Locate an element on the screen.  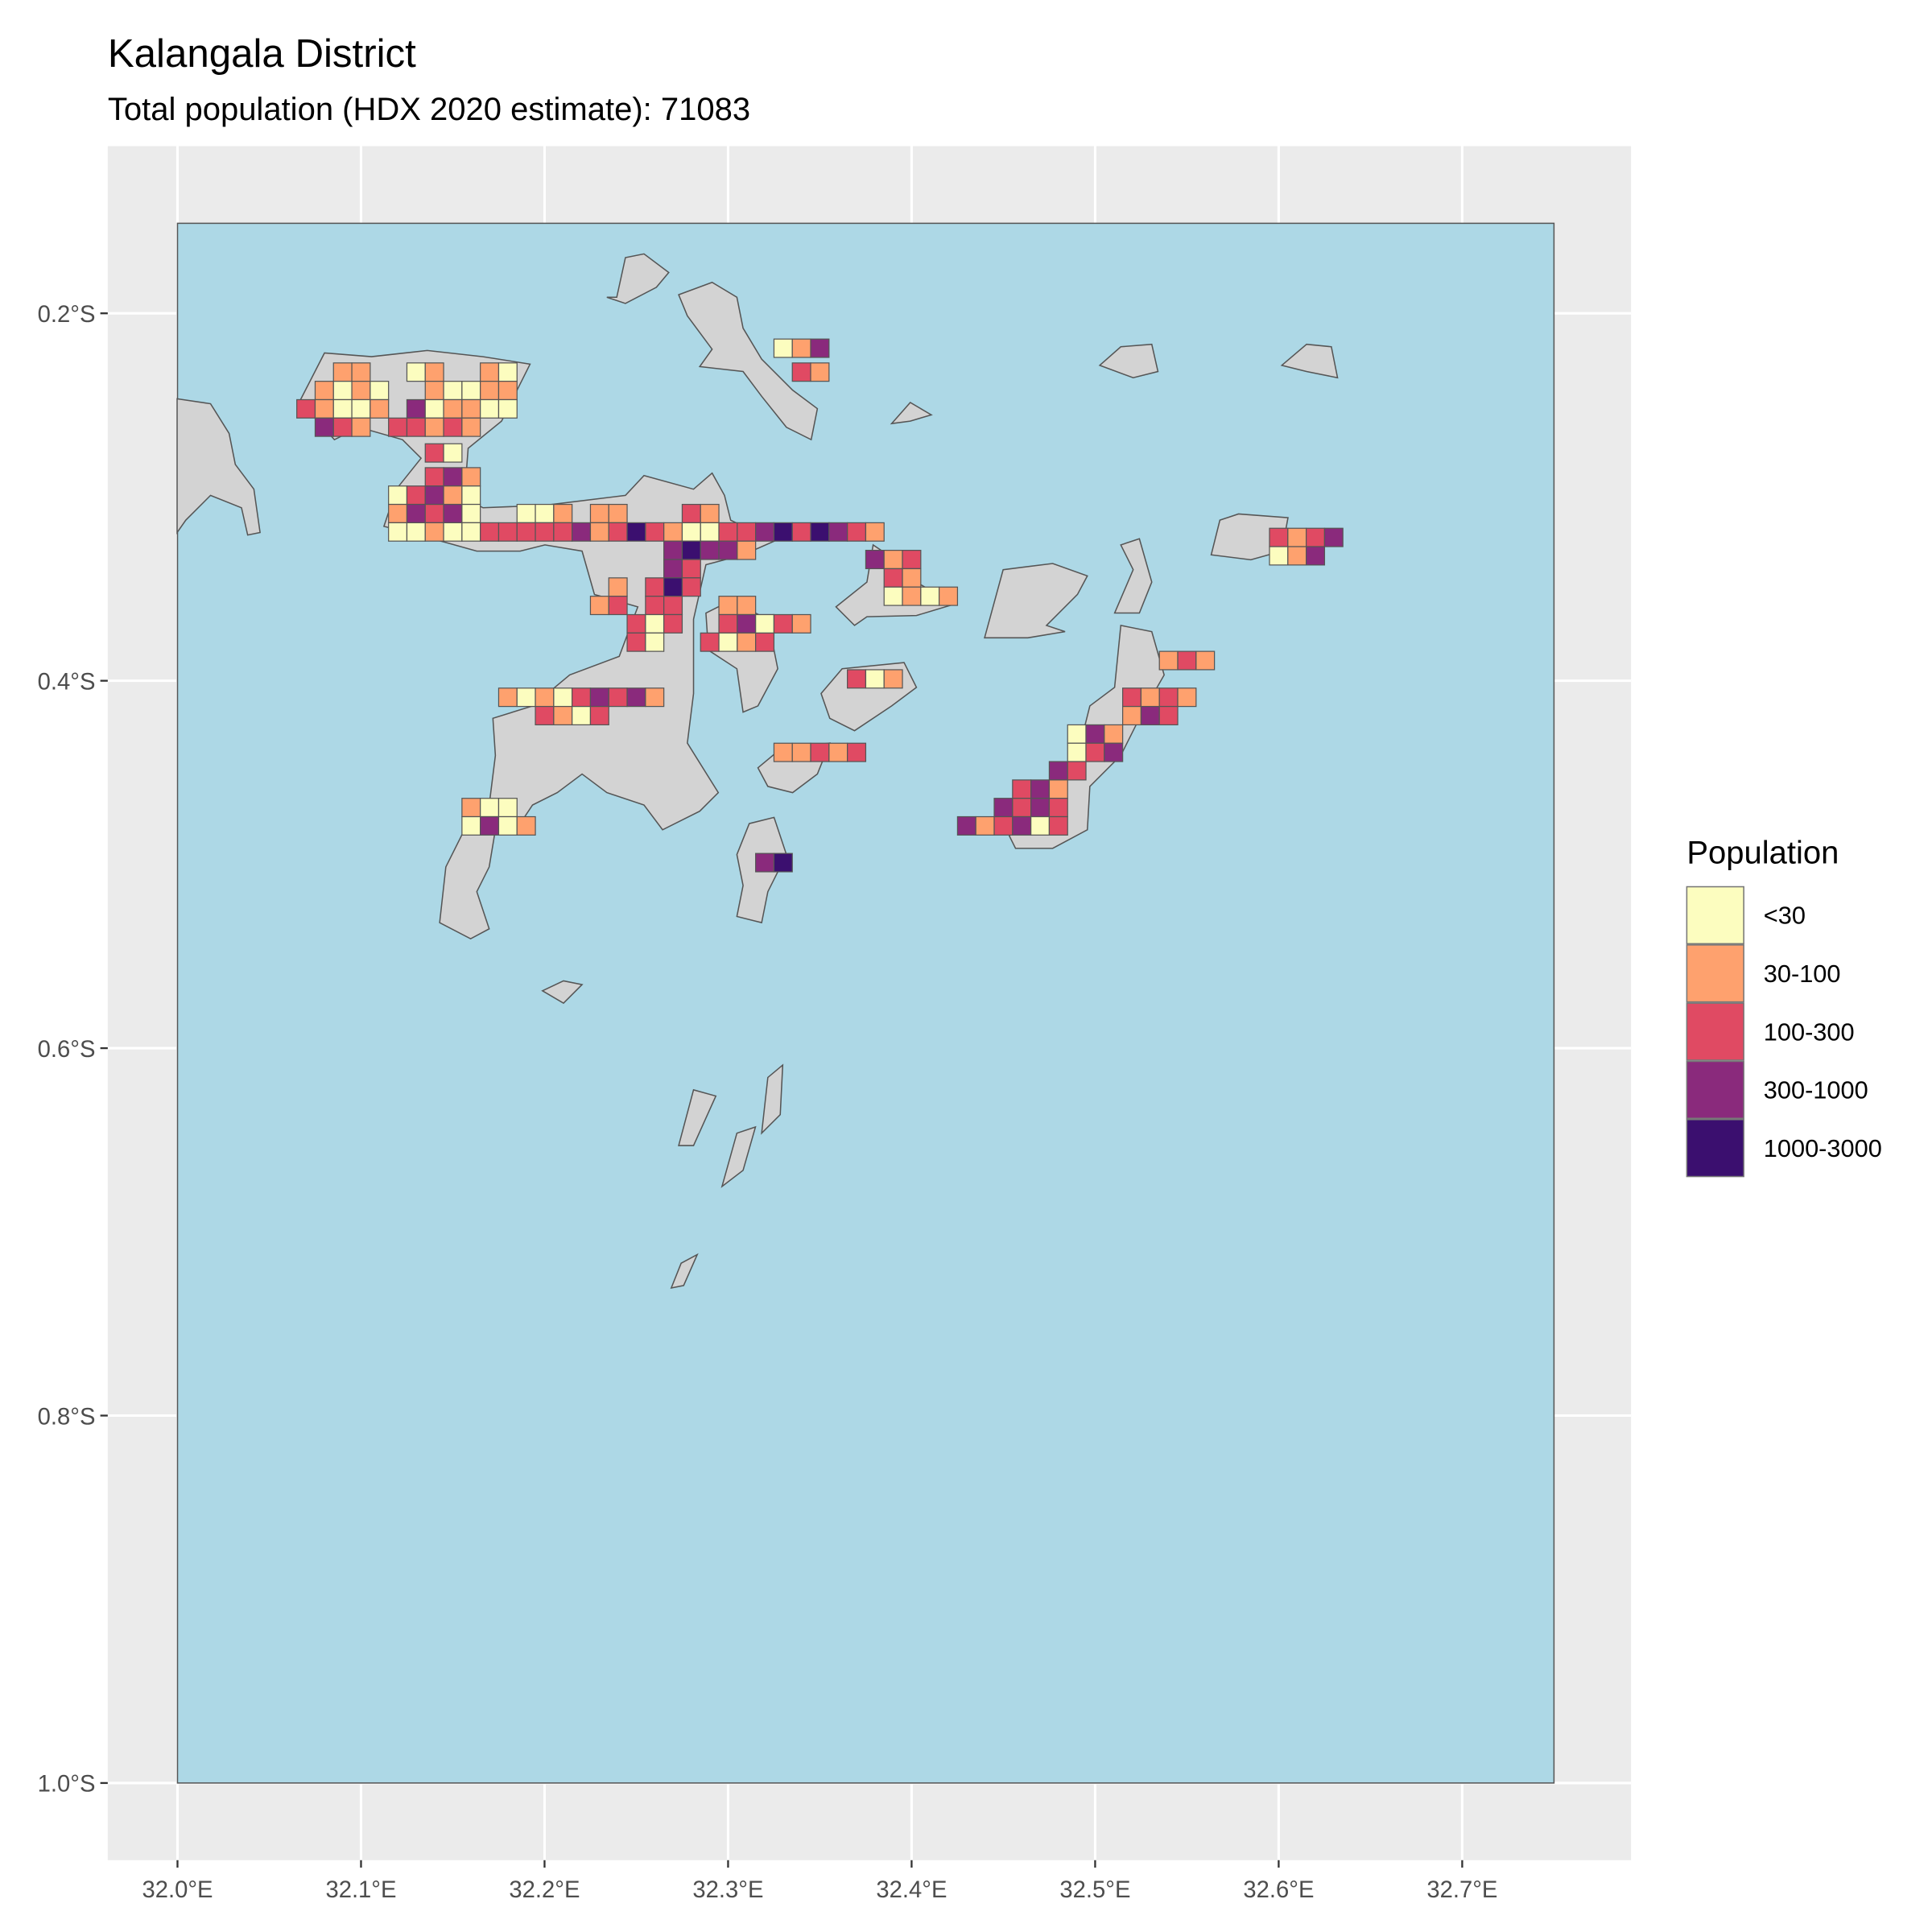
y-tick-label: 0.4°S is located at coordinates (67, 682).